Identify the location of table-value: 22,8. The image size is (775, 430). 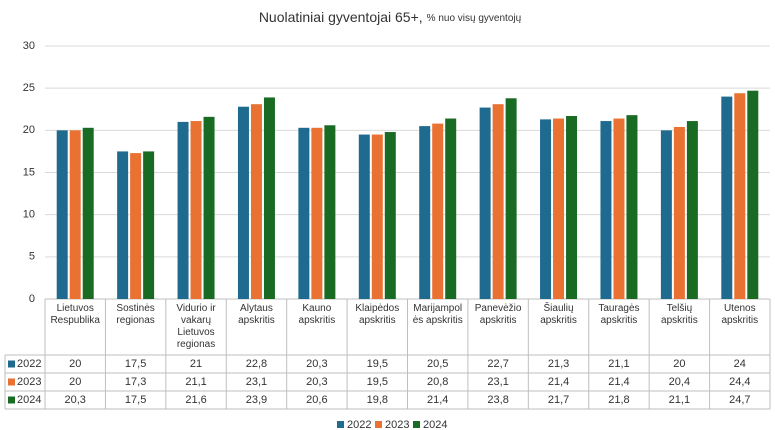
(256, 364).